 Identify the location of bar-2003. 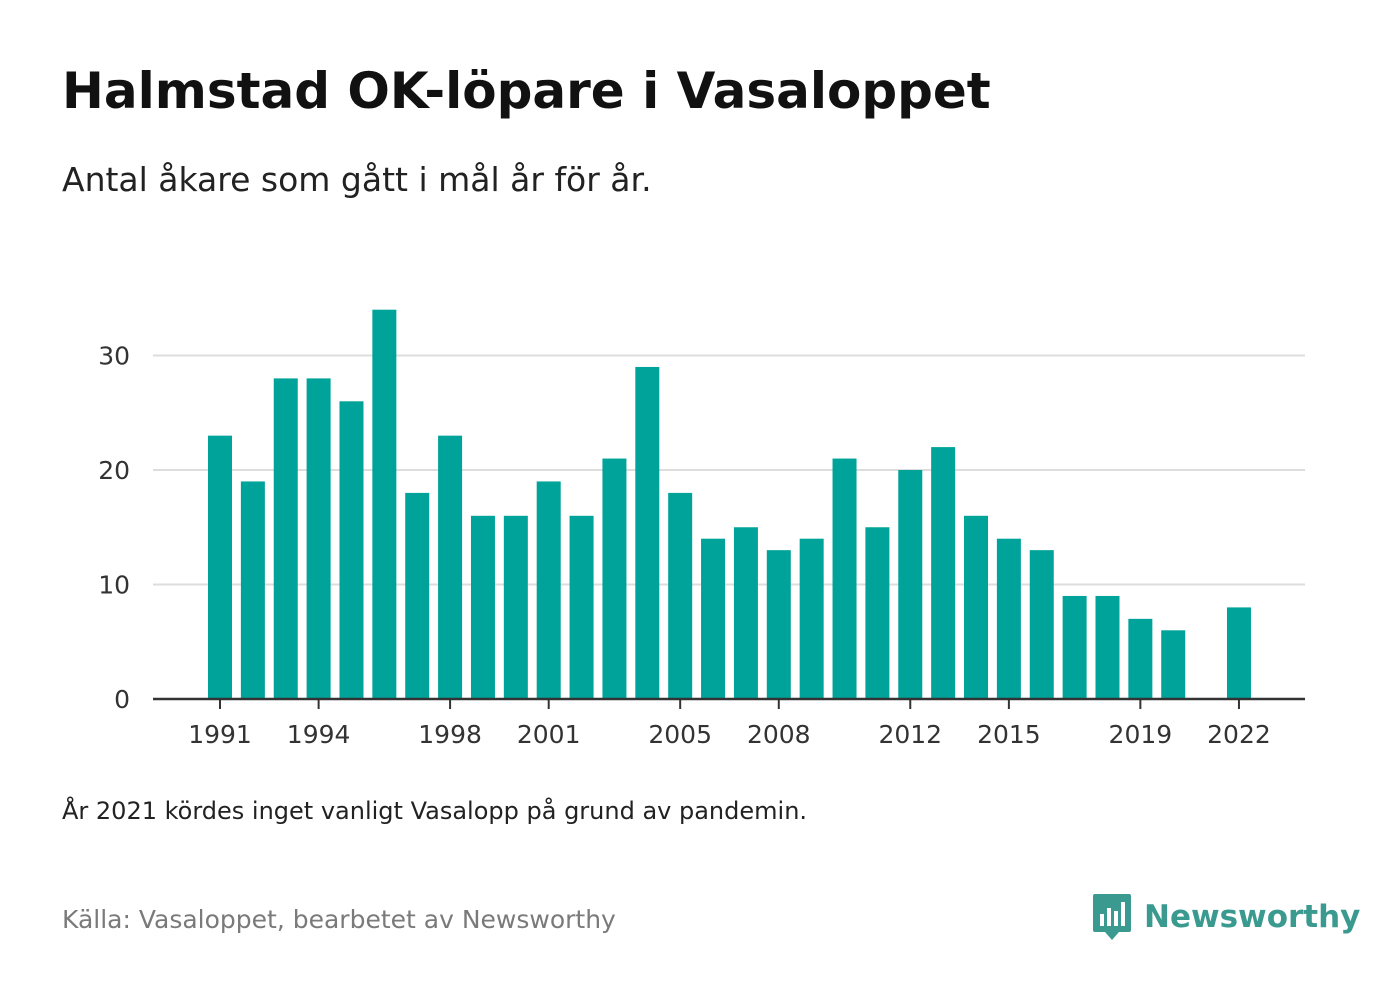
(614, 578).